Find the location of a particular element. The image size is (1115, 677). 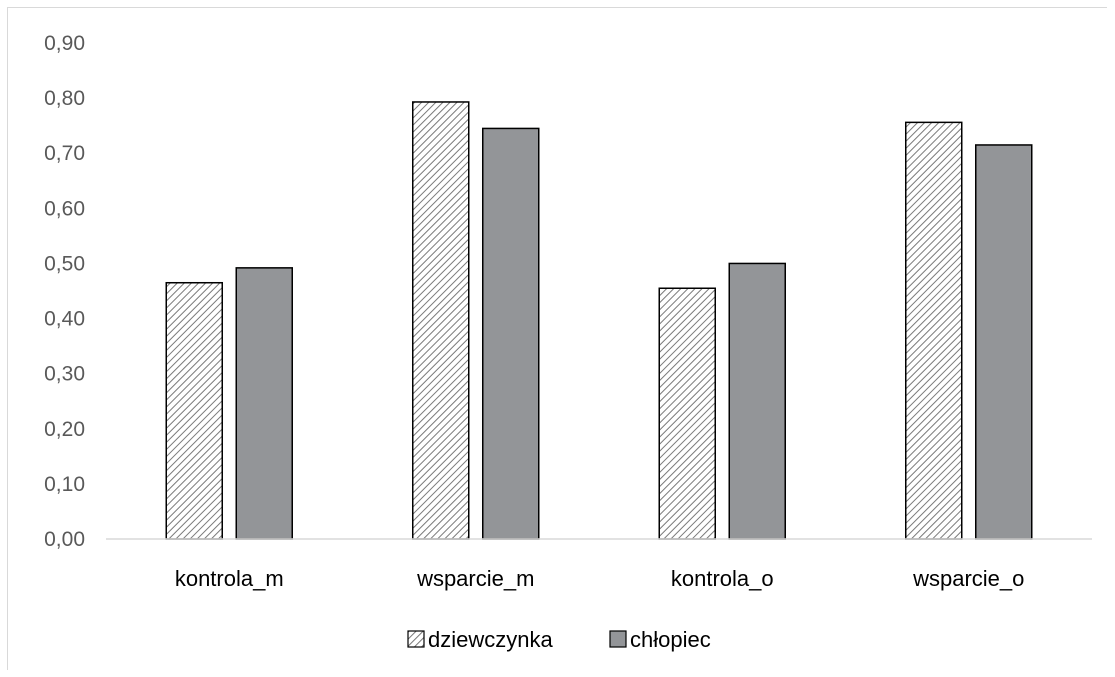

y-tick-label: 0,60 is located at coordinates (64, 208).